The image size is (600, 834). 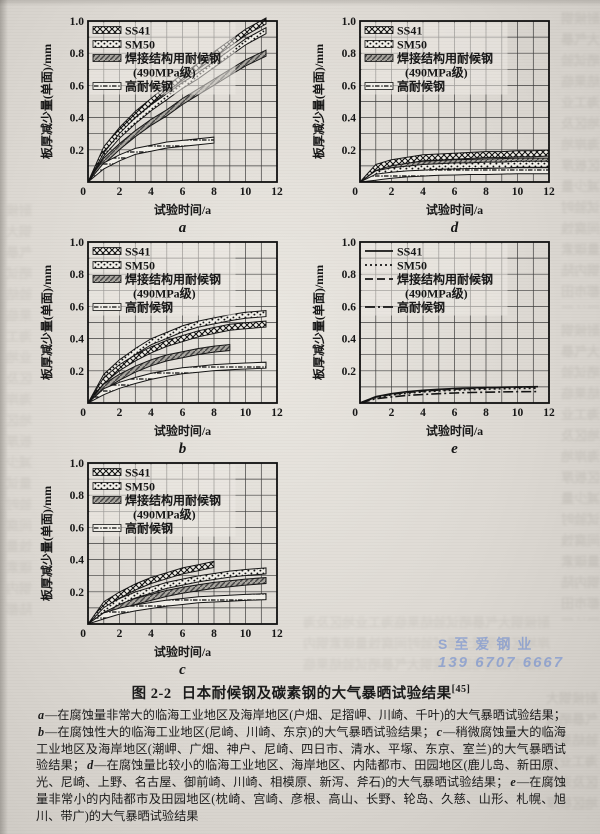 I want to click on note-text: —在腐蚀性大的临海工业地区(尼崎、川崎、东京)的大气暴晒试验结果；, so click(x=240, y=731).